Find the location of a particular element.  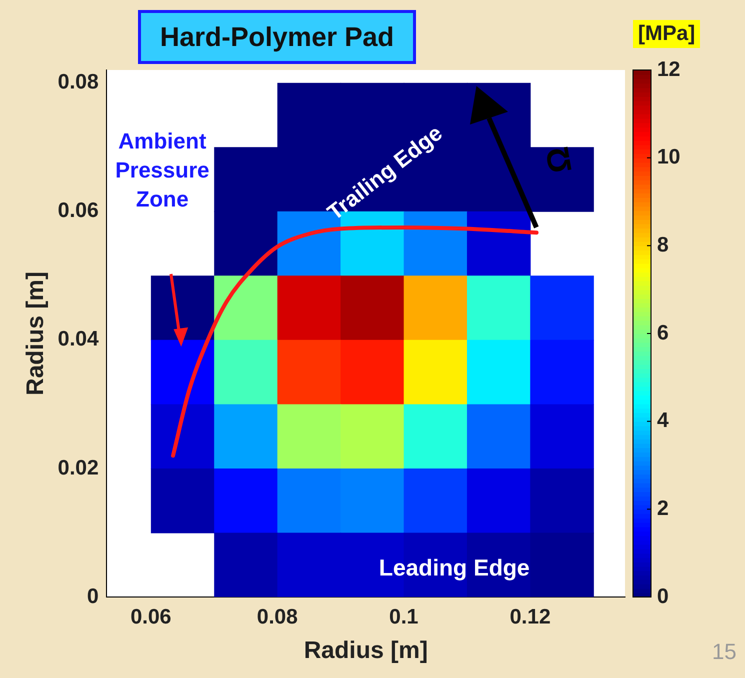

color-bar-label: 8 is located at coordinates (663, 244).